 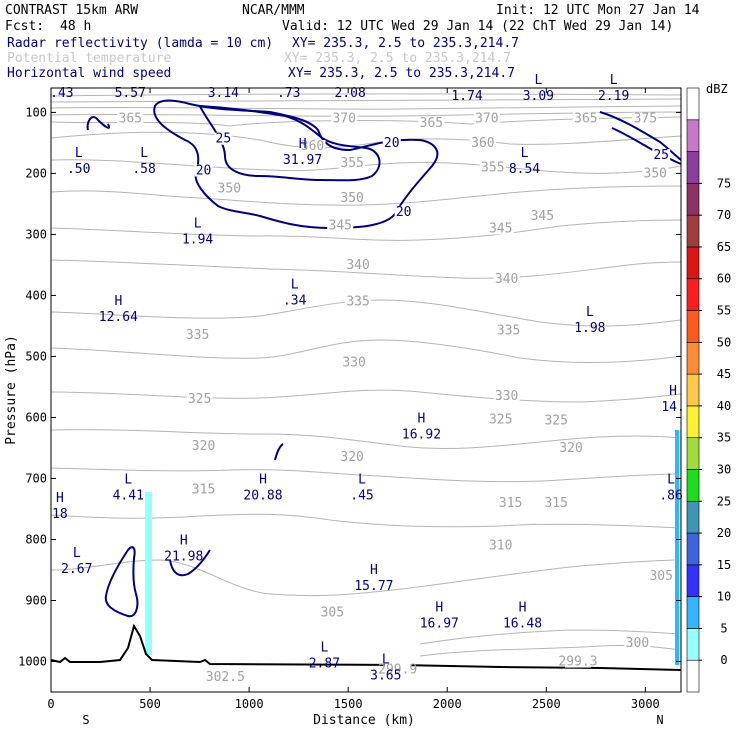 I want to click on extremum-marker: L8.54, so click(x=524, y=161).